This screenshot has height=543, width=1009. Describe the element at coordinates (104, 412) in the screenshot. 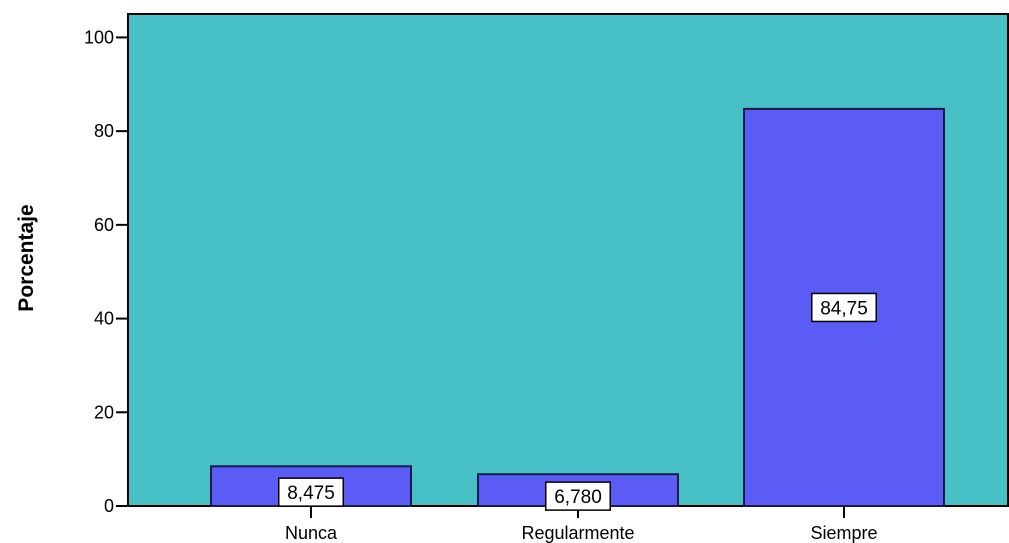

I see `y-tick-label: 20` at that location.